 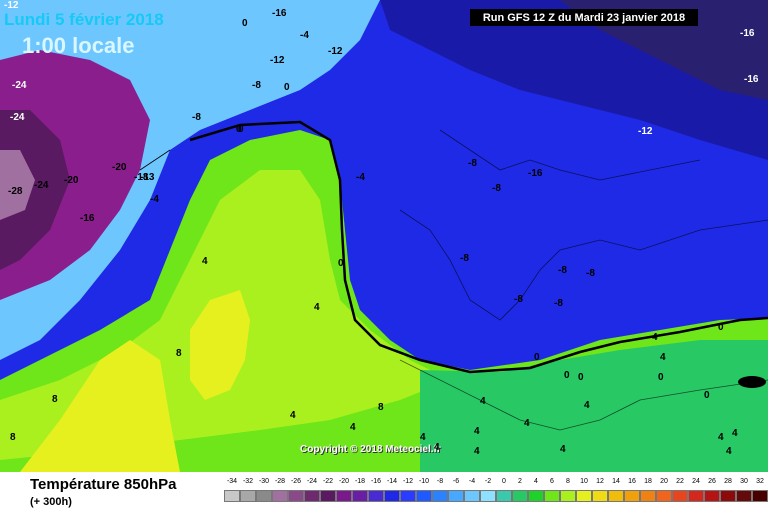 I want to click on legend-tick-label: 22, so click(x=680, y=481).